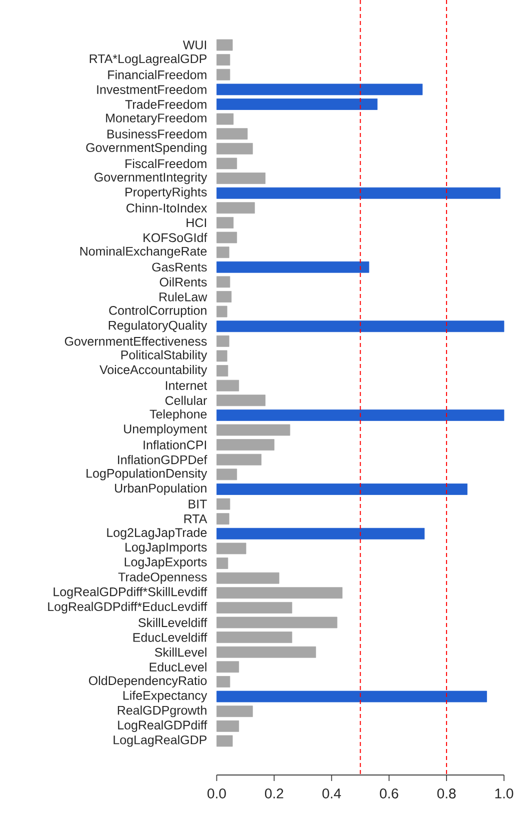 The height and width of the screenshot is (814, 516). Describe the element at coordinates (165, 563) in the screenshot. I see `y-tick-label: LogJapExports` at that location.